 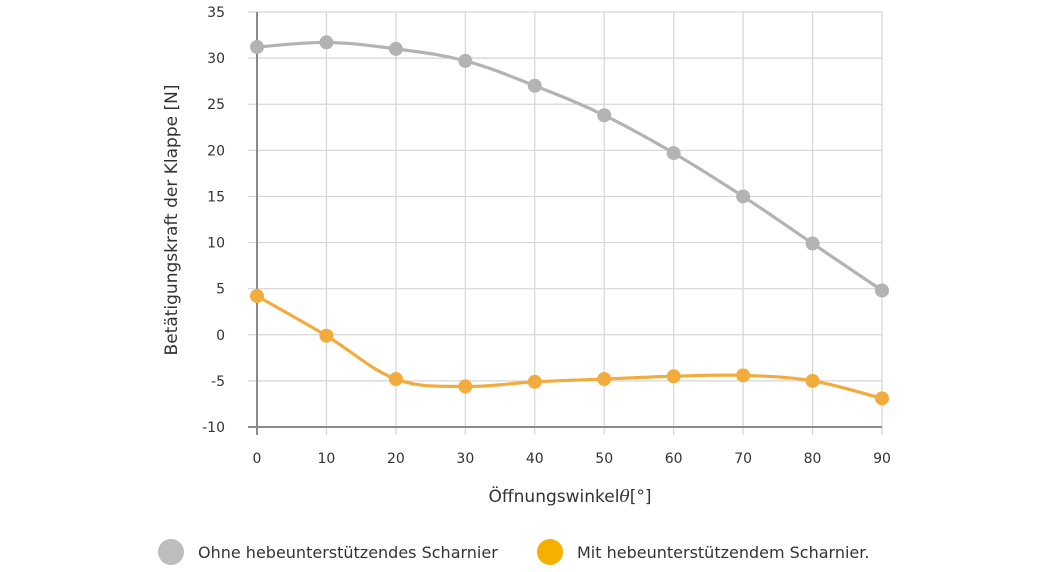 I want to click on y-tick-label: -5, so click(x=218, y=382).